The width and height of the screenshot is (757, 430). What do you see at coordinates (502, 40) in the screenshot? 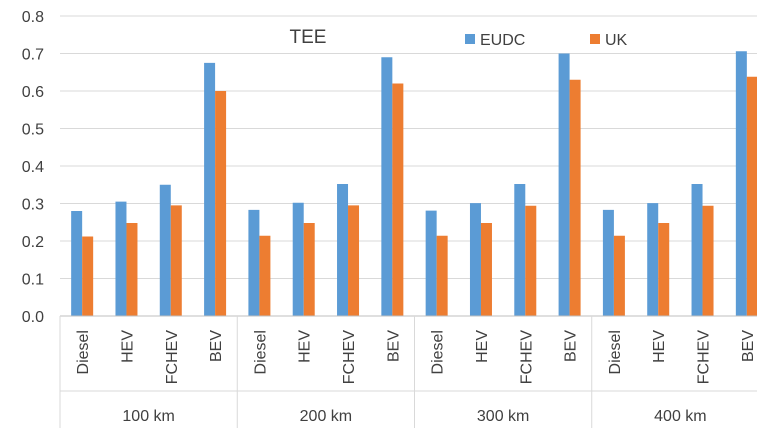
I see `legend-label-eudc: EUDC` at bounding box center [502, 40].